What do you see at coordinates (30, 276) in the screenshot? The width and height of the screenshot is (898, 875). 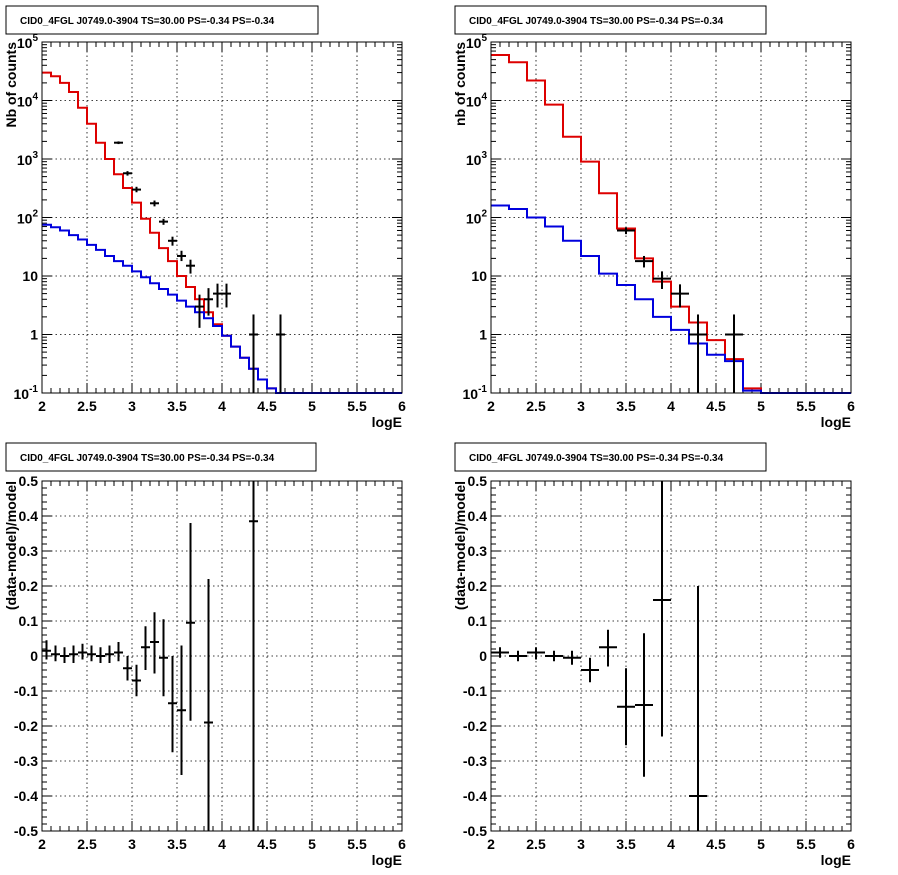 I see `y-tick-label: 10` at bounding box center [30, 276].